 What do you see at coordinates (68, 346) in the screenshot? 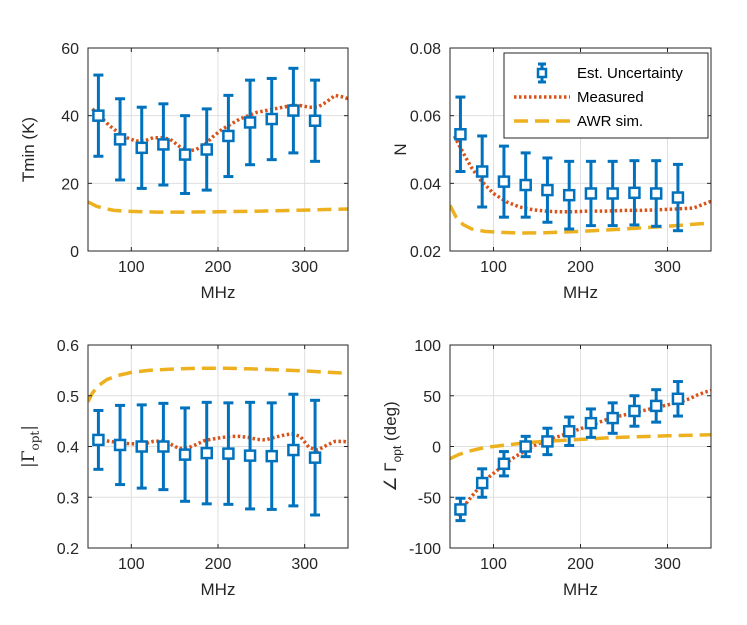
I see `y-tick-label: 0.6` at bounding box center [68, 346].